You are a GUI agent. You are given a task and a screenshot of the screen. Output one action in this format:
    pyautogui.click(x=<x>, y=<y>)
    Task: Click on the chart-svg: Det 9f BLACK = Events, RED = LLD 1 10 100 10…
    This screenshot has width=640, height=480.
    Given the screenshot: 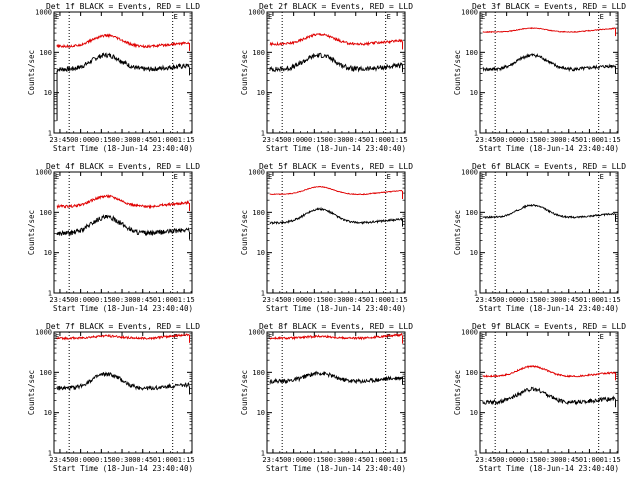 What is the action you would take?
    pyautogui.click(x=539, y=397)
    